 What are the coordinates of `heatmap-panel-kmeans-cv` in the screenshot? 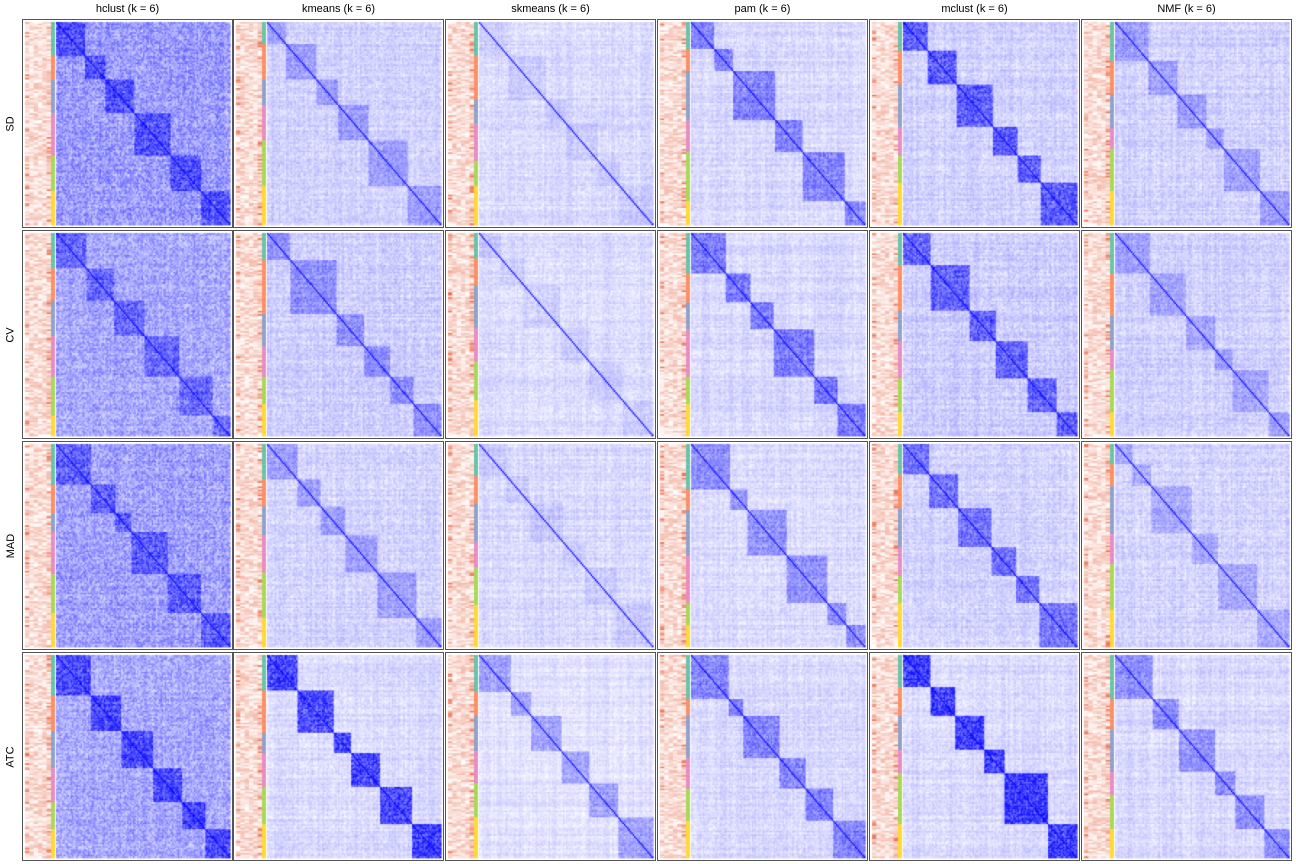 It's located at (338, 334).